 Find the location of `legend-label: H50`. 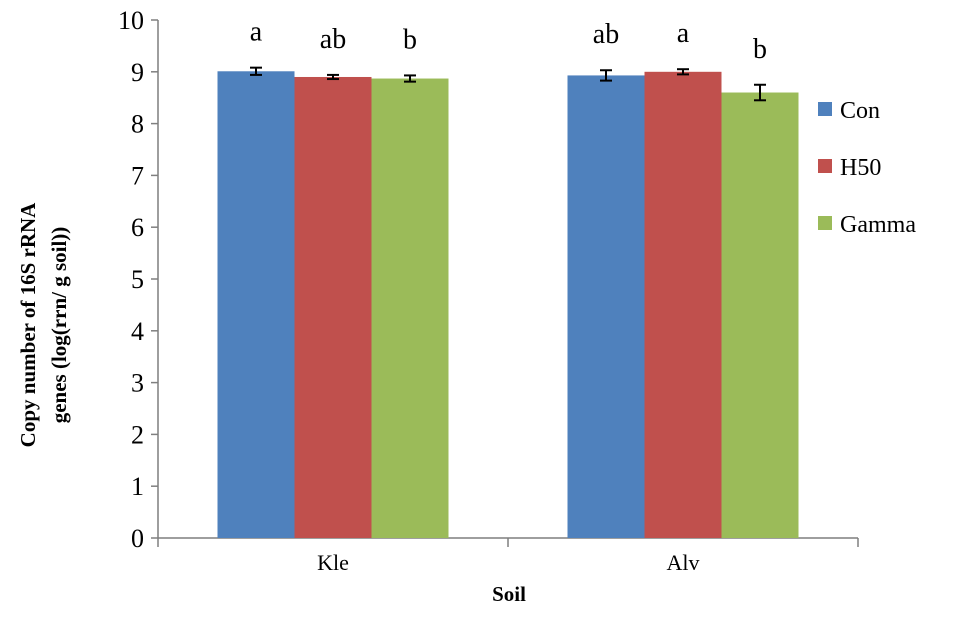

legend-label: H50 is located at coordinates (860, 168).